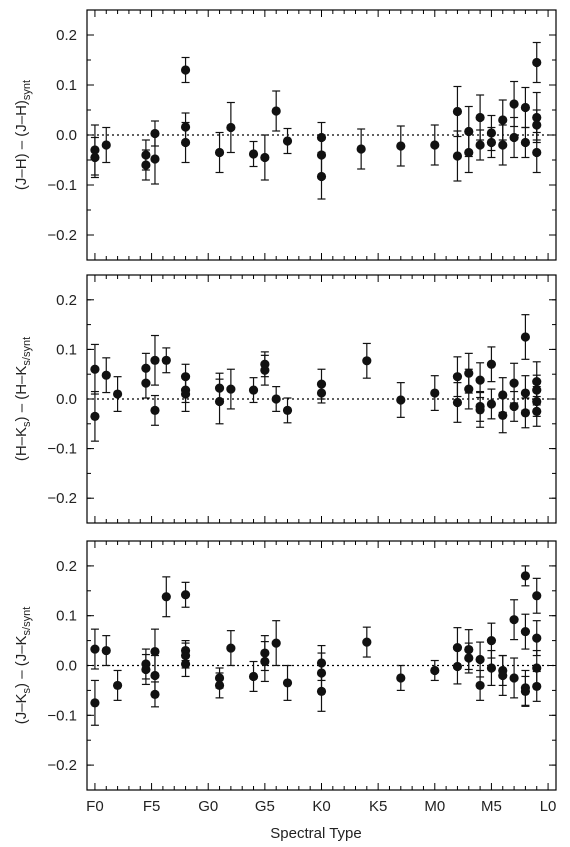 The height and width of the screenshot is (847, 570). What do you see at coordinates (23, 666) in the screenshot?
I see `y-axis-label: (J–Ks) – (J–Ks/synt` at bounding box center [23, 666].